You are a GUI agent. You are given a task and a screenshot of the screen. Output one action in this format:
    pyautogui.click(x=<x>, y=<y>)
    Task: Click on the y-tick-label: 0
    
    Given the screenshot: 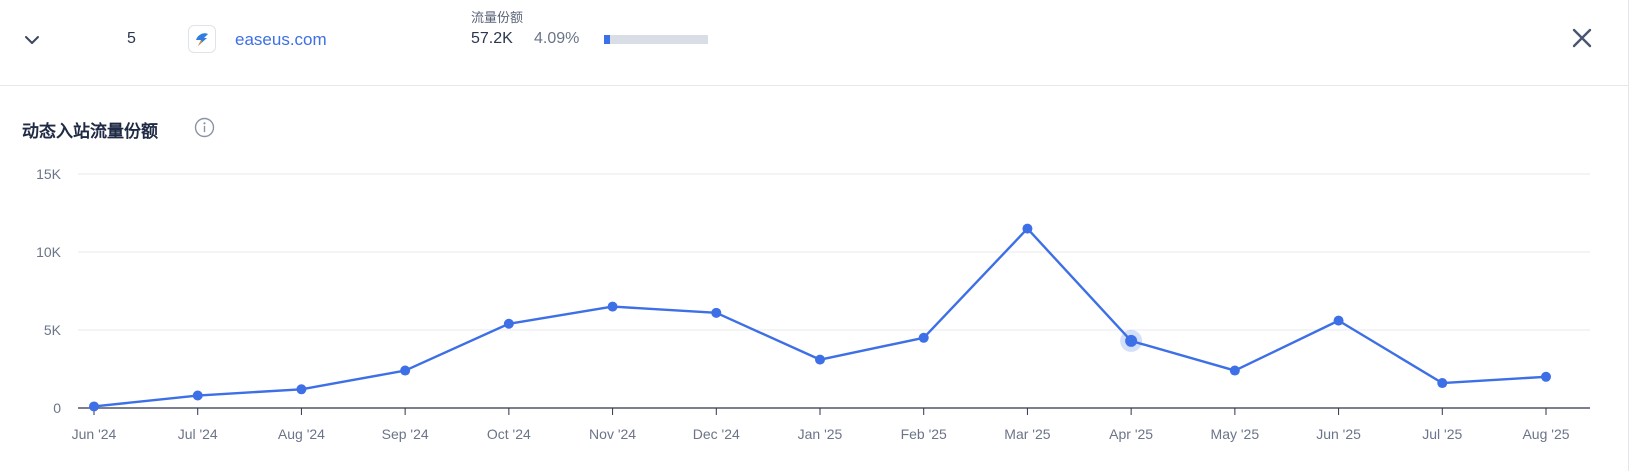 What is the action you would take?
    pyautogui.click(x=57, y=408)
    